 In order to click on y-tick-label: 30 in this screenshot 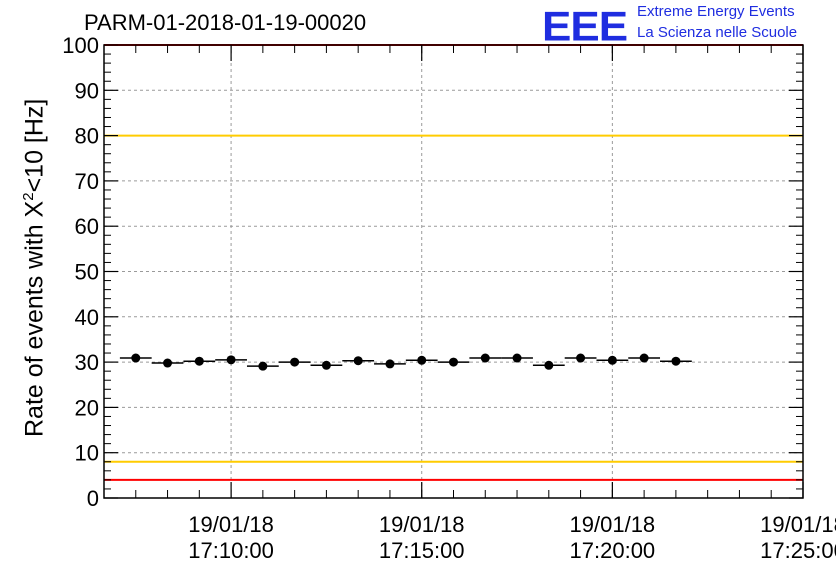, I will do `click(87, 362)`.